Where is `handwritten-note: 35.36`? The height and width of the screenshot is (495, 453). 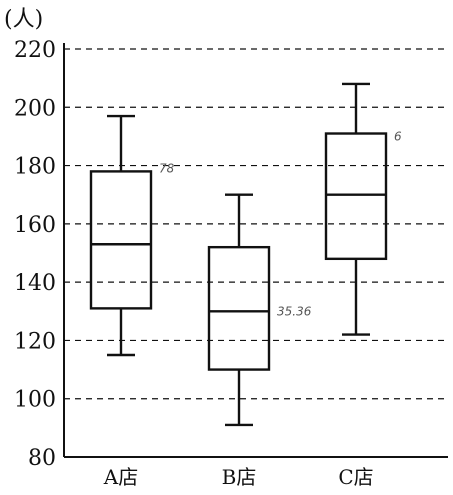 handwritten-note: 35.36 is located at coordinates (294, 311).